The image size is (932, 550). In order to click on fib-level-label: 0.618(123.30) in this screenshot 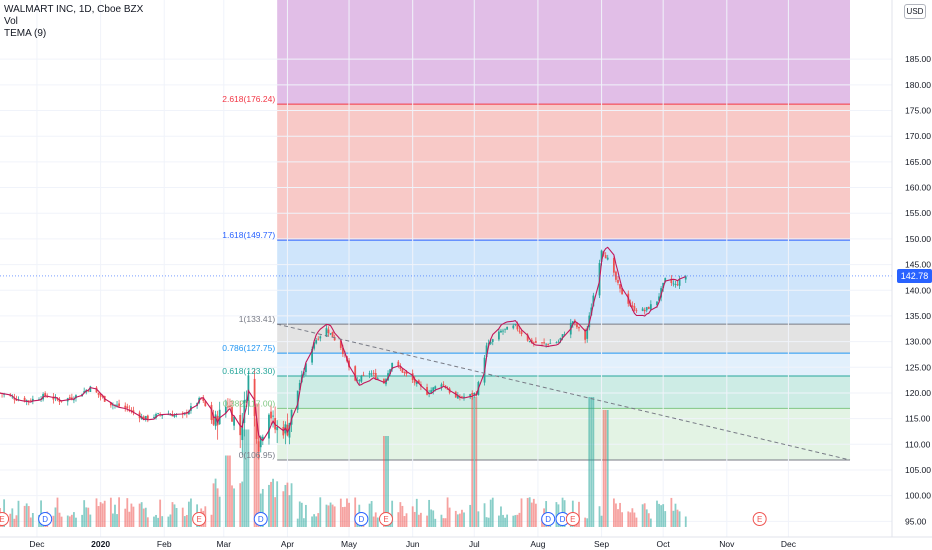, I will do `click(248, 371)`.